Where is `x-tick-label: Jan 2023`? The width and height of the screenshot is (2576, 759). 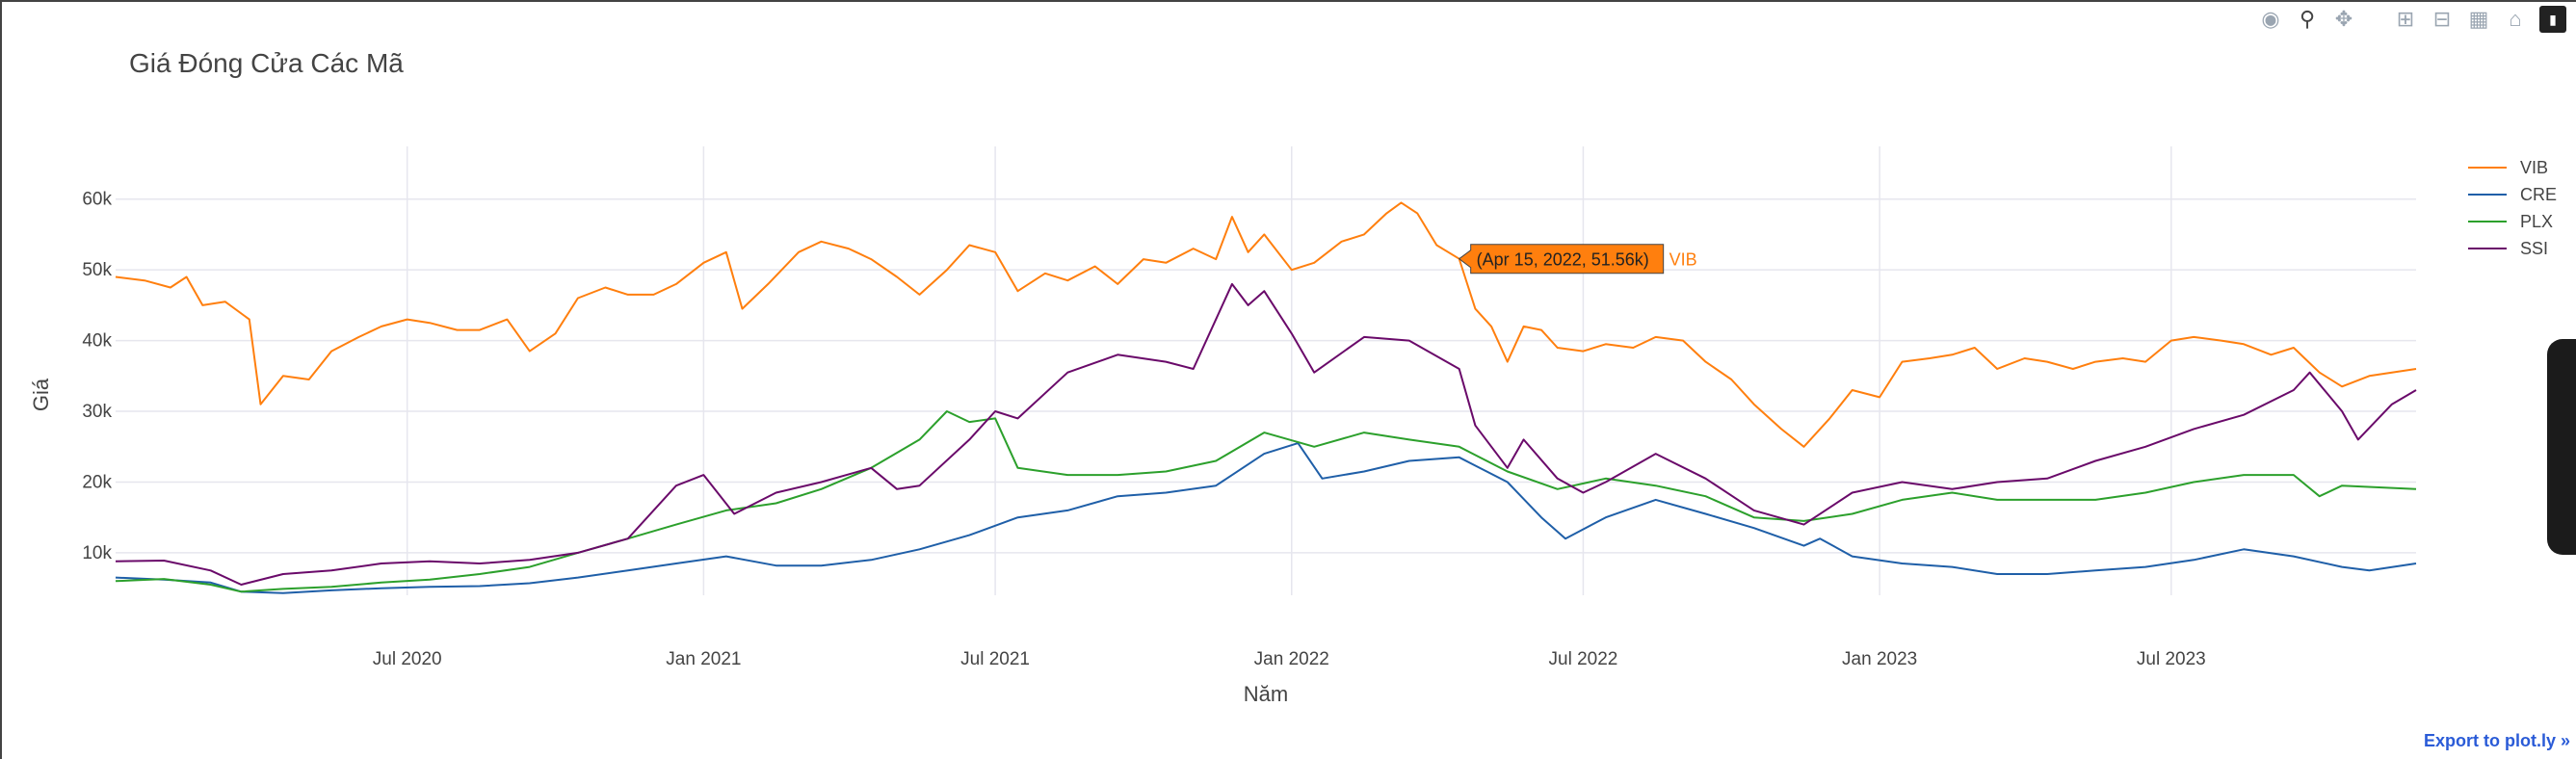
x-tick-label: Jan 2023 is located at coordinates (1880, 659).